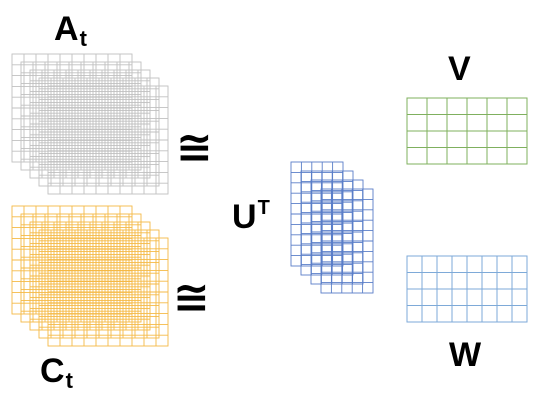  Describe the element at coordinates (263, 208) in the screenshot. I see `label-u-superscript: T` at that location.